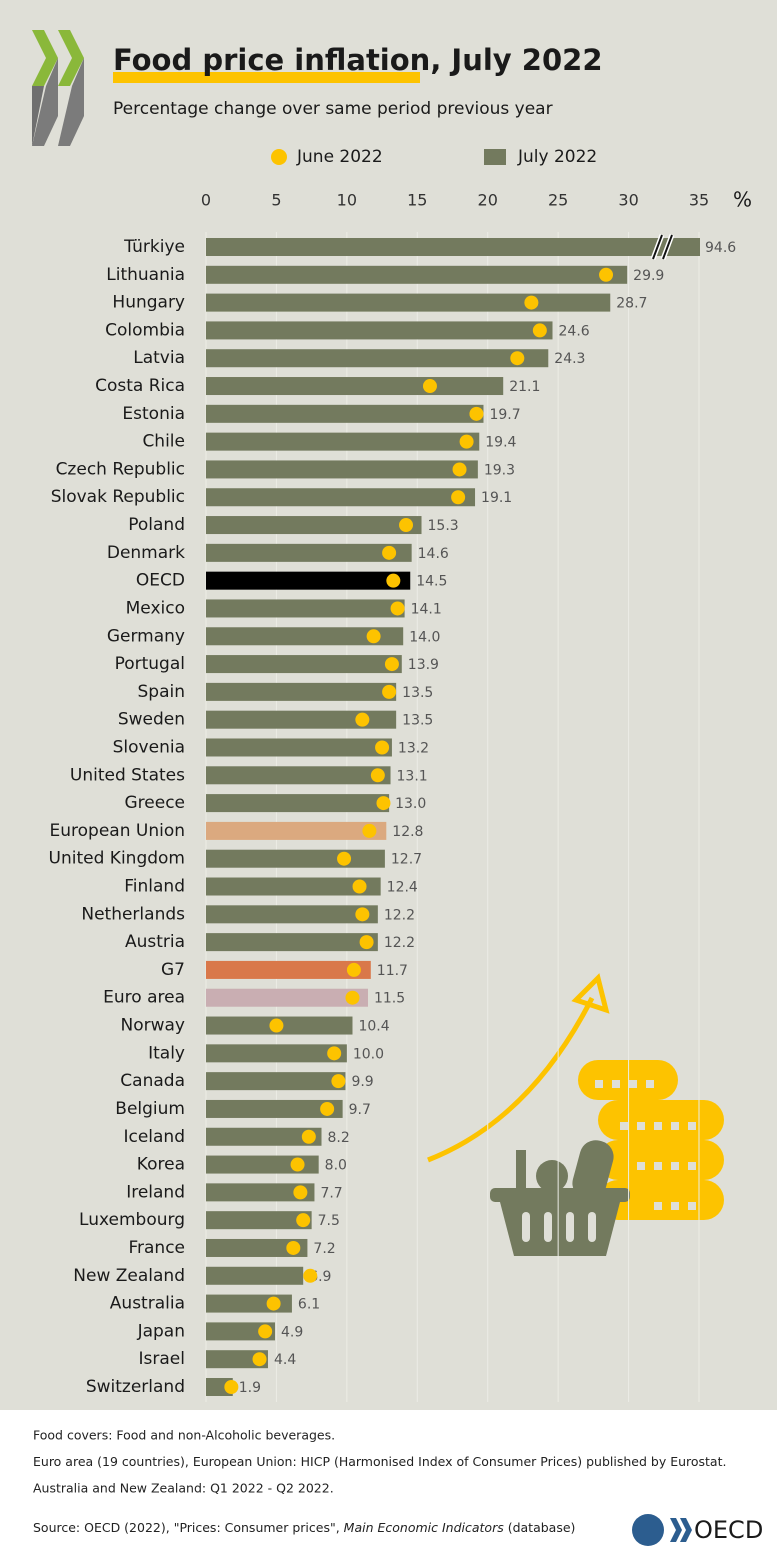 The image size is (777, 1554). Describe the element at coordinates (424, 637) in the screenshot. I see `value-label: 14.0` at that location.